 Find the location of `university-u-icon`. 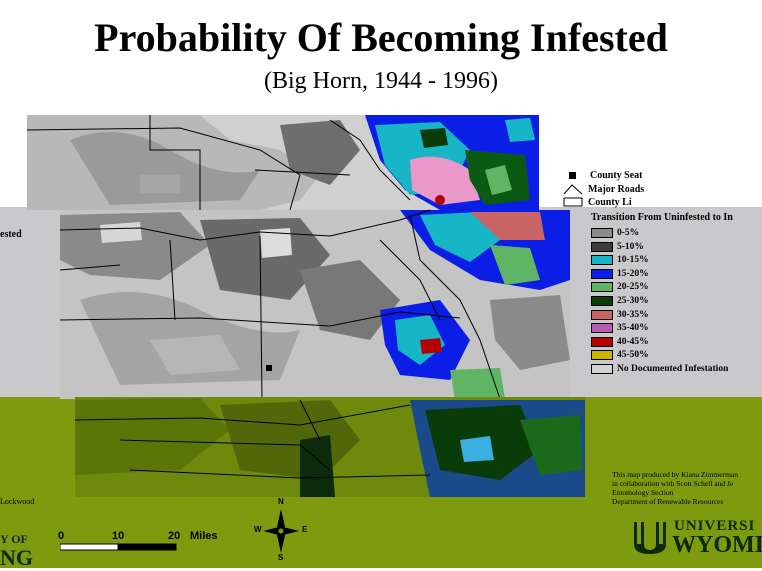

university-u-icon is located at coordinates (650, 538).